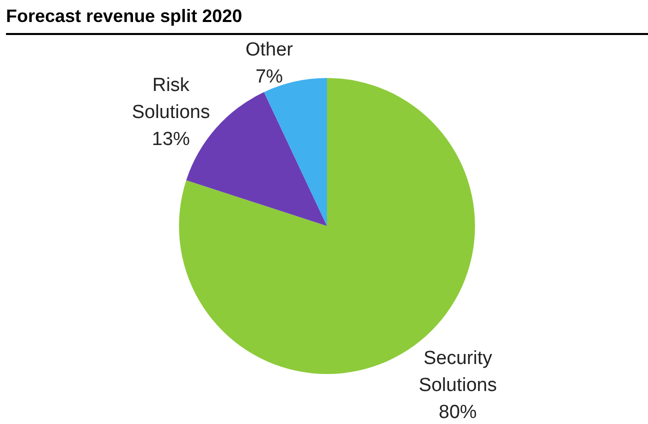  Describe the element at coordinates (171, 139) in the screenshot. I see `data-label: 13%` at that location.